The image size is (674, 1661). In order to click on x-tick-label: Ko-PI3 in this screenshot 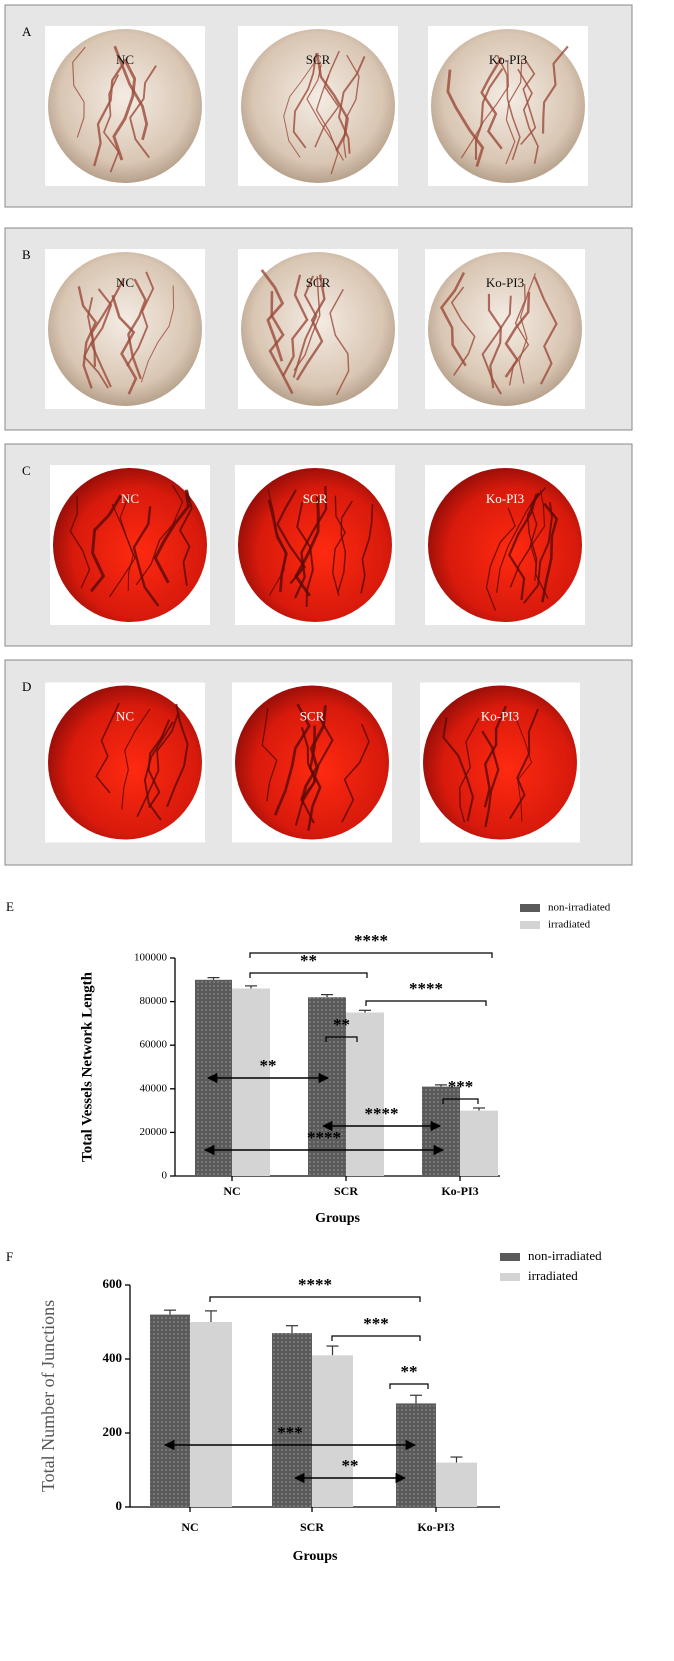, I will do `click(459, 1191)`.